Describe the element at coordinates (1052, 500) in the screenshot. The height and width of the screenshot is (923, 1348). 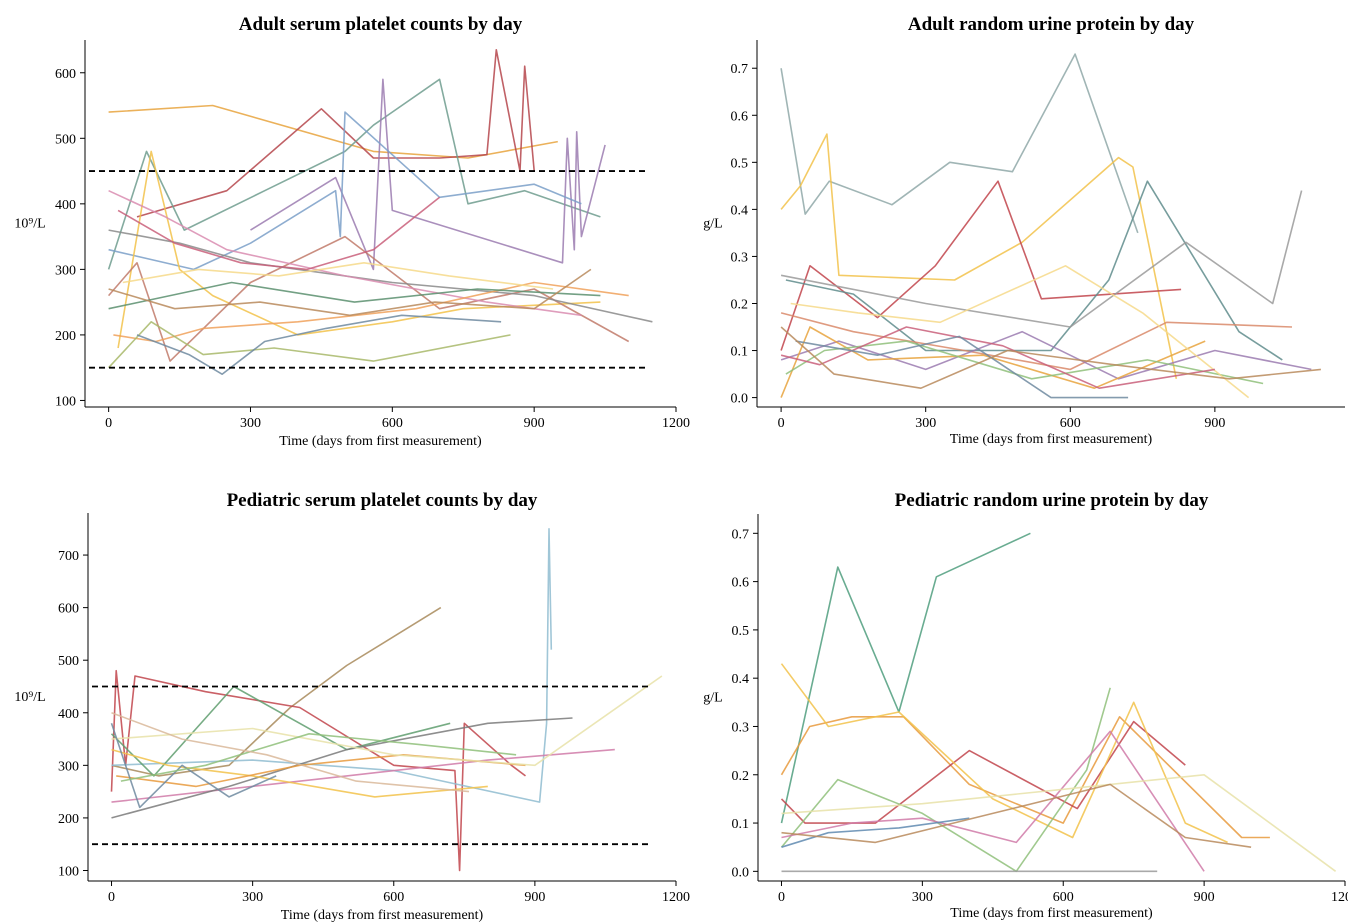
I see `chart-title: Pediatric random urine protein by day` at that location.